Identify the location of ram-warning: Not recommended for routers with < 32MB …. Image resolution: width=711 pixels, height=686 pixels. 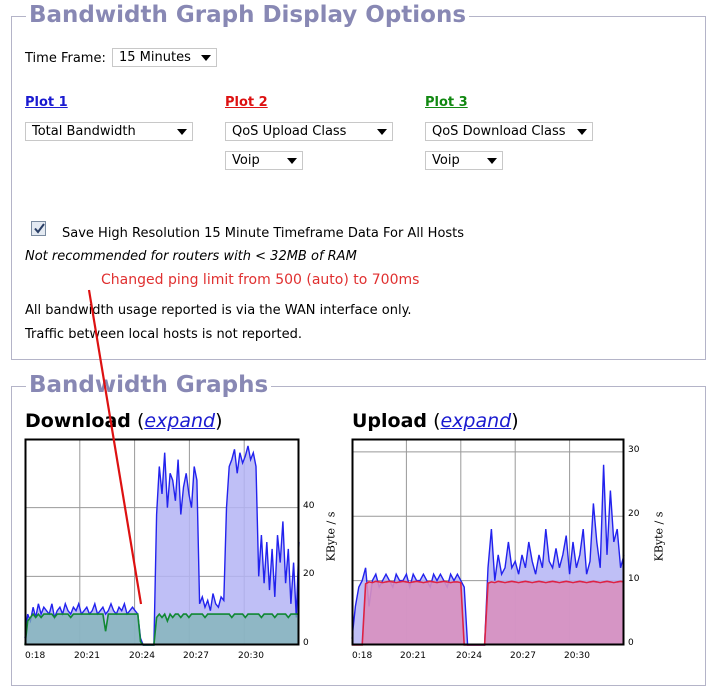
(191, 256).